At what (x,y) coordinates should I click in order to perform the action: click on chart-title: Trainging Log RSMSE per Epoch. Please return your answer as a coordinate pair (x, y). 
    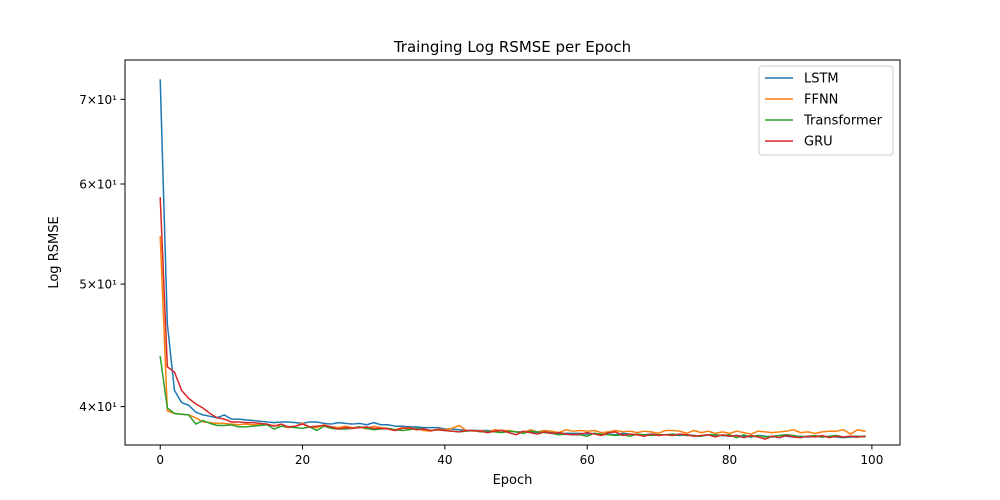
    Looking at the image, I should click on (512, 47).